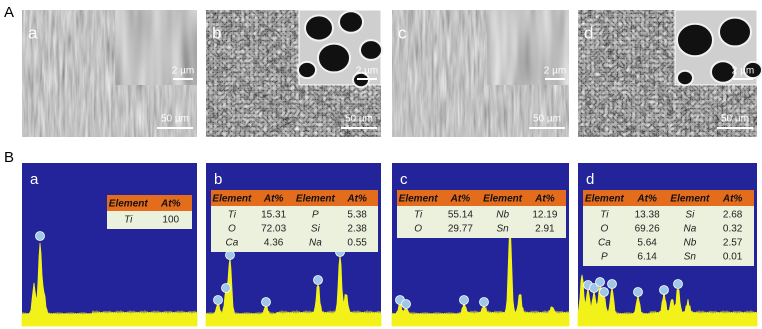 Image resolution: width=762 pixels, height=329 pixels. Describe the element at coordinates (588, 32) in the screenshot. I see `image-label: d` at that location.